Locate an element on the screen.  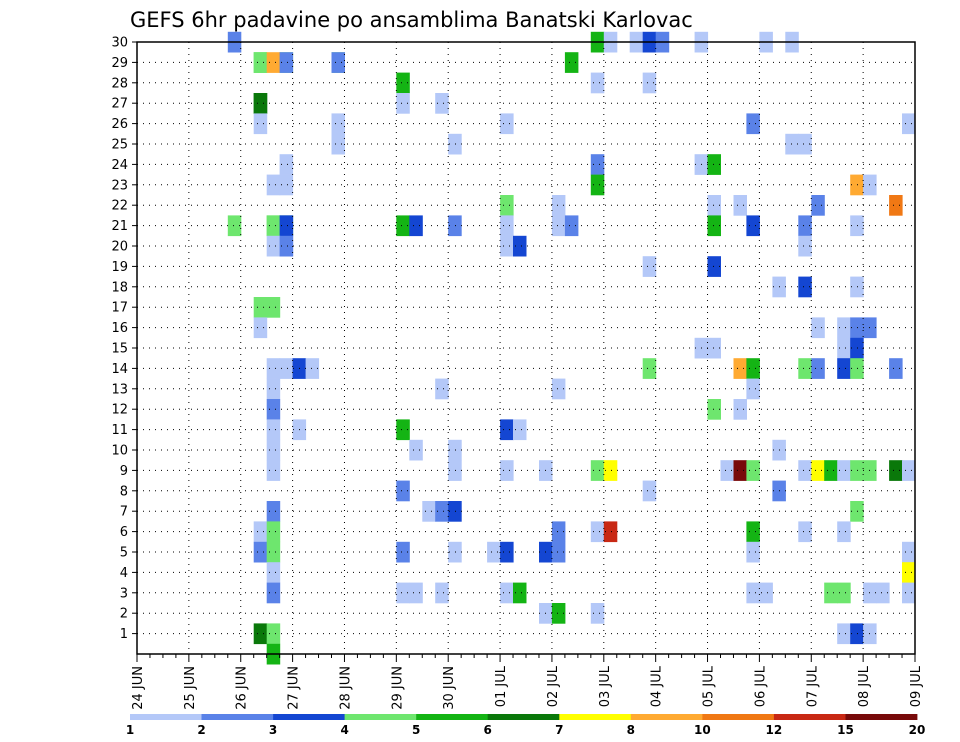
colorbar-label: 12 is located at coordinates (774, 730).